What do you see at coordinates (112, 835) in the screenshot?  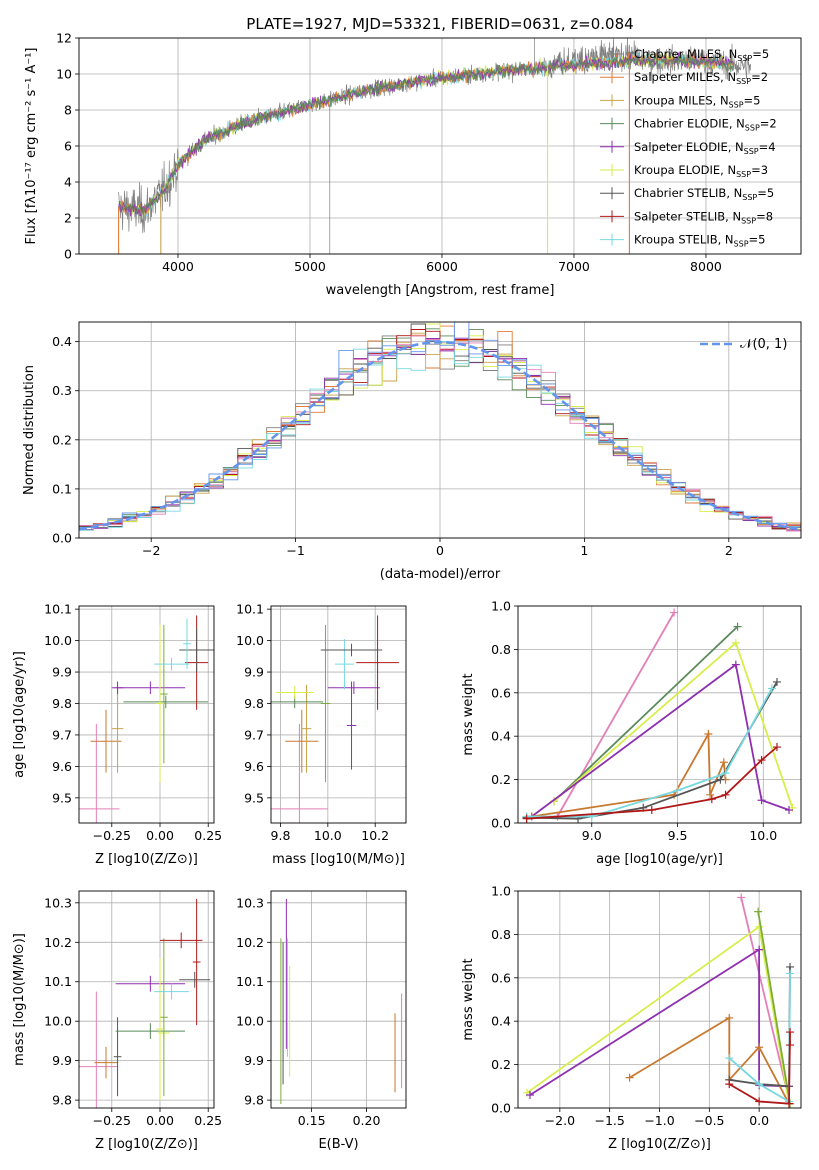 I see `x-tick-label: −0.25` at bounding box center [112, 835].